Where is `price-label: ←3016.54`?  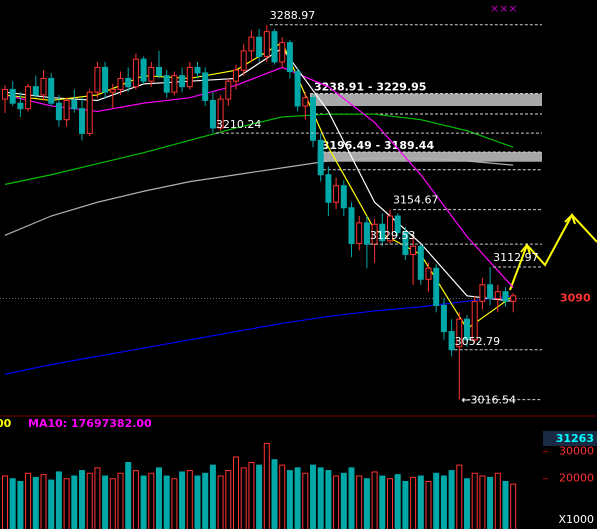 price-label: ←3016.54 is located at coordinates (488, 400).